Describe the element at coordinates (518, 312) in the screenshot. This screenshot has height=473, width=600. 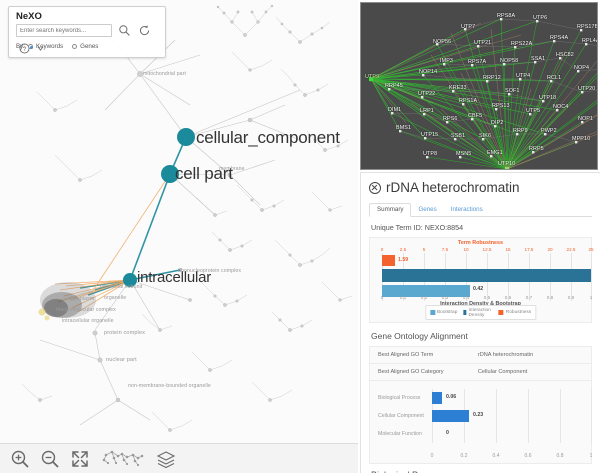
I see `legend-label-robustness: Robustness` at that location.